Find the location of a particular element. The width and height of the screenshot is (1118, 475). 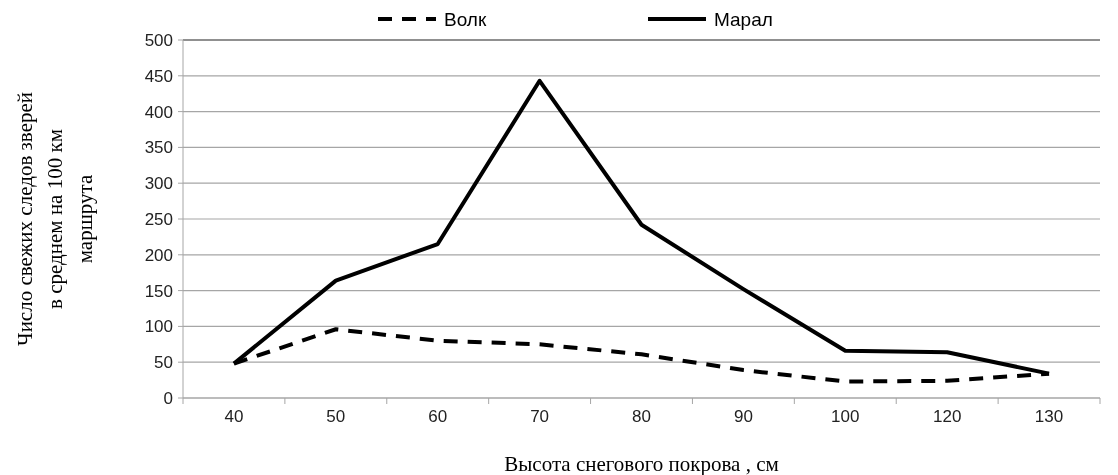

y-tick-label: 100 is located at coordinates (158, 327).